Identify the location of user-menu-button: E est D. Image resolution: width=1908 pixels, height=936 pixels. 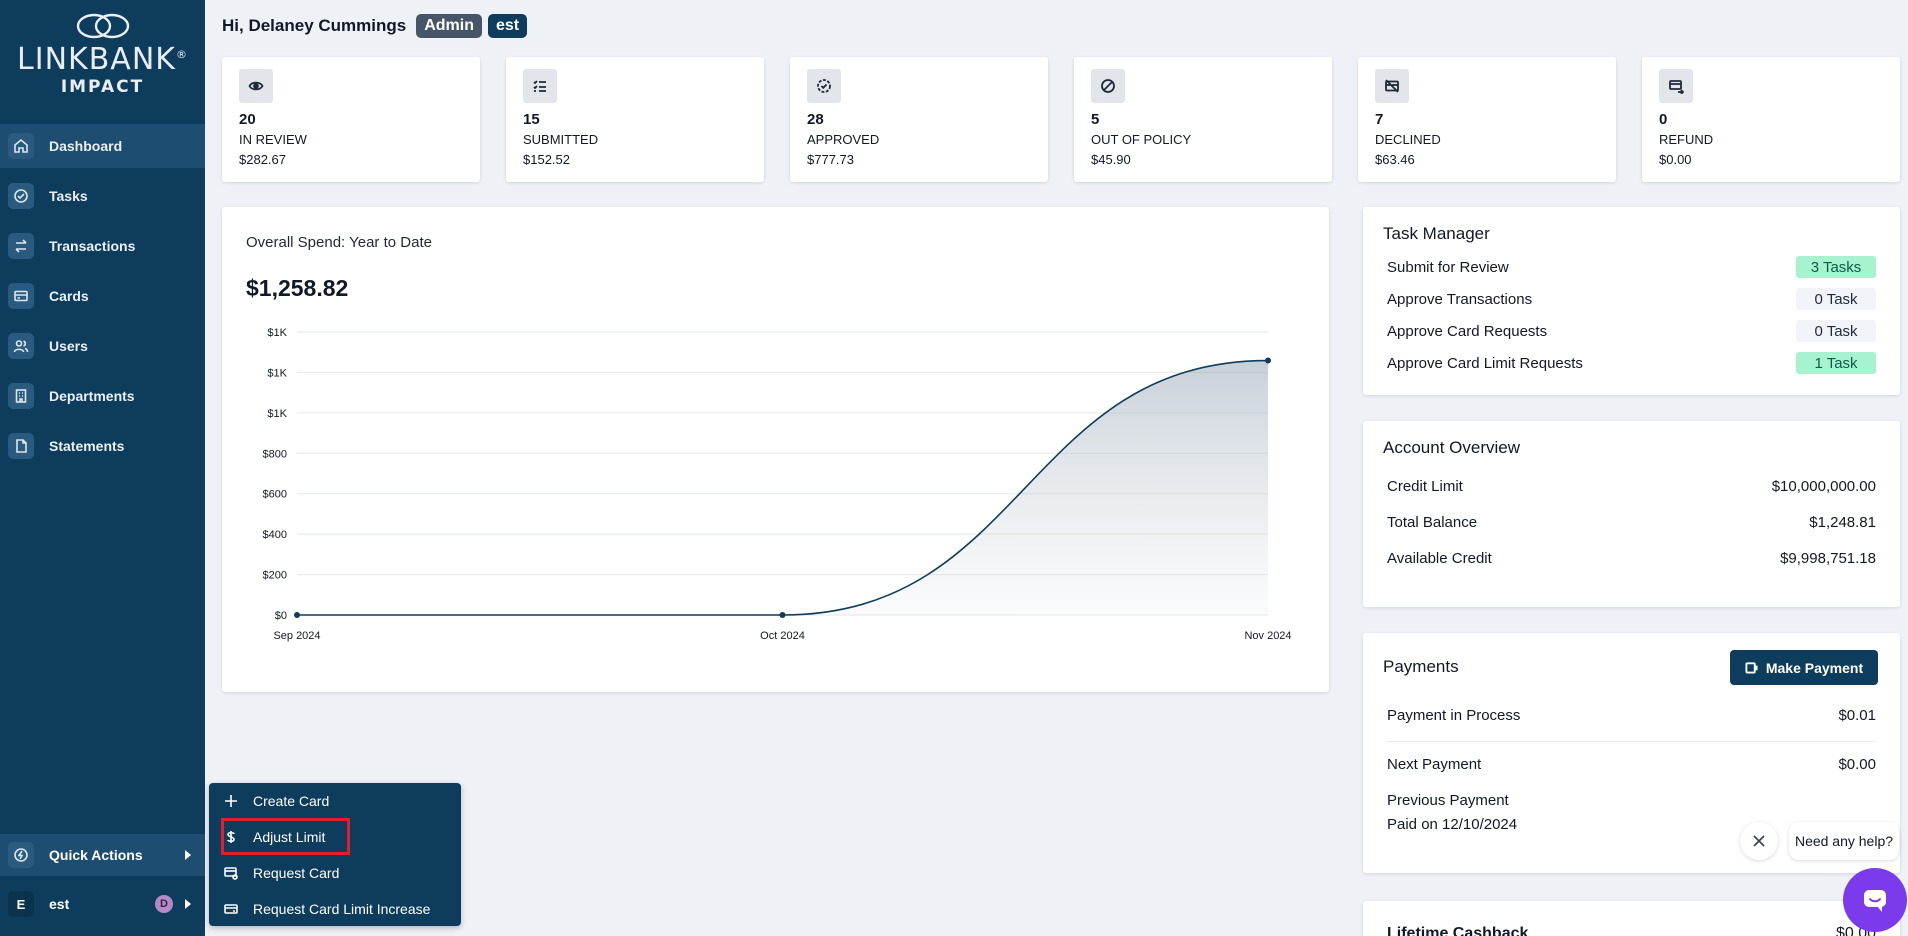
(102, 904).